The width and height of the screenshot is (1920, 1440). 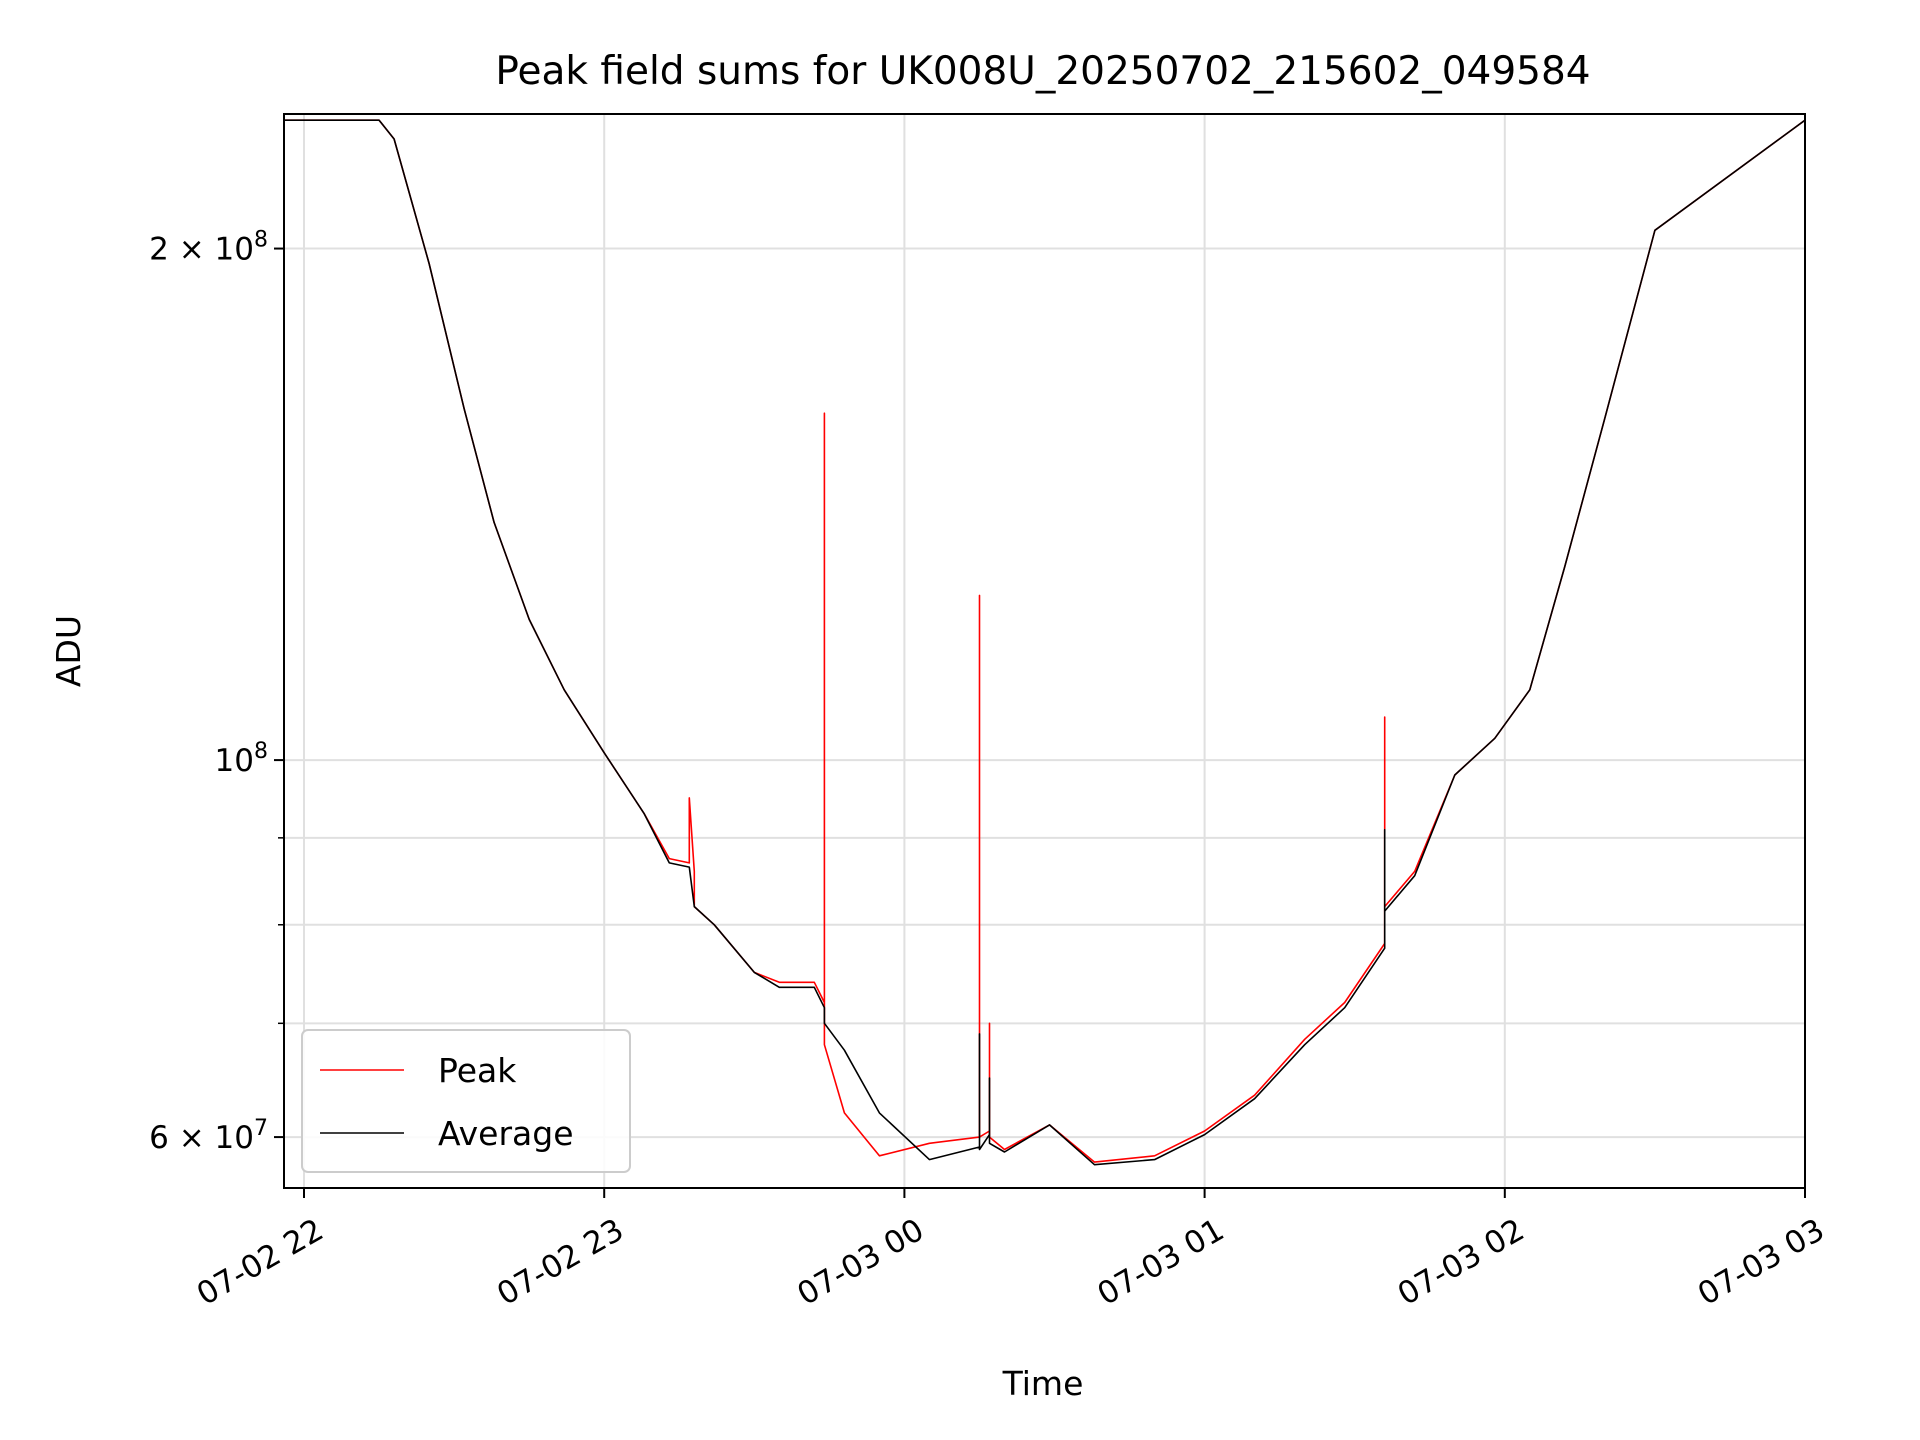 I want to click on x-tick-label: 07-03 03, so click(x=1761, y=1262).